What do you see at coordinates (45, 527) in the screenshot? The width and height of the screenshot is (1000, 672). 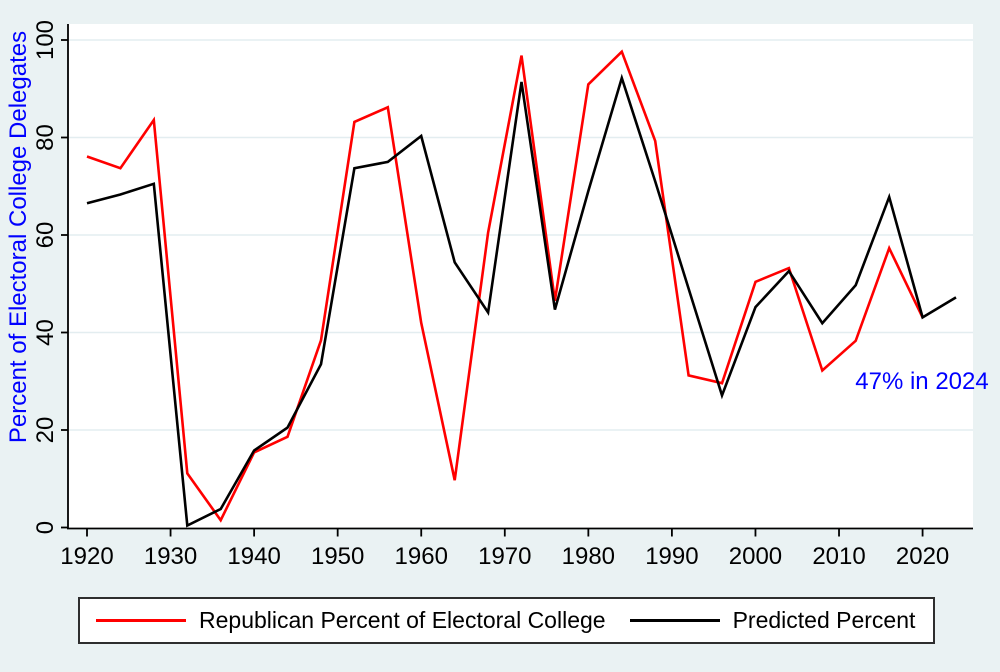 I see `y-tick-label: 0` at bounding box center [45, 527].